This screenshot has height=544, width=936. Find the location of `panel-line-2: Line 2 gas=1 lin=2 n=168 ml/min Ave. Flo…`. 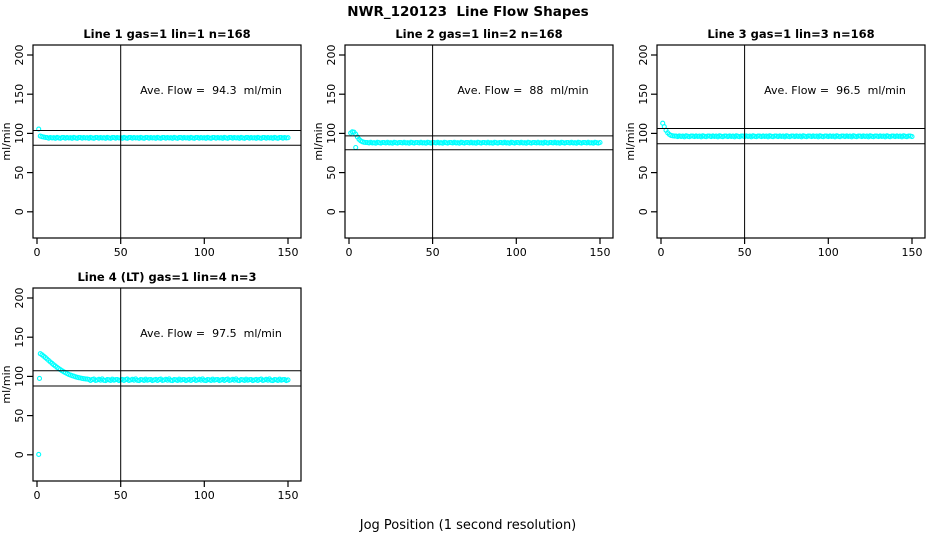

panel-line-2: Line 2 gas=1 lin=2 n=168 ml/min Ave. Flo… is located at coordinates (463, 143).